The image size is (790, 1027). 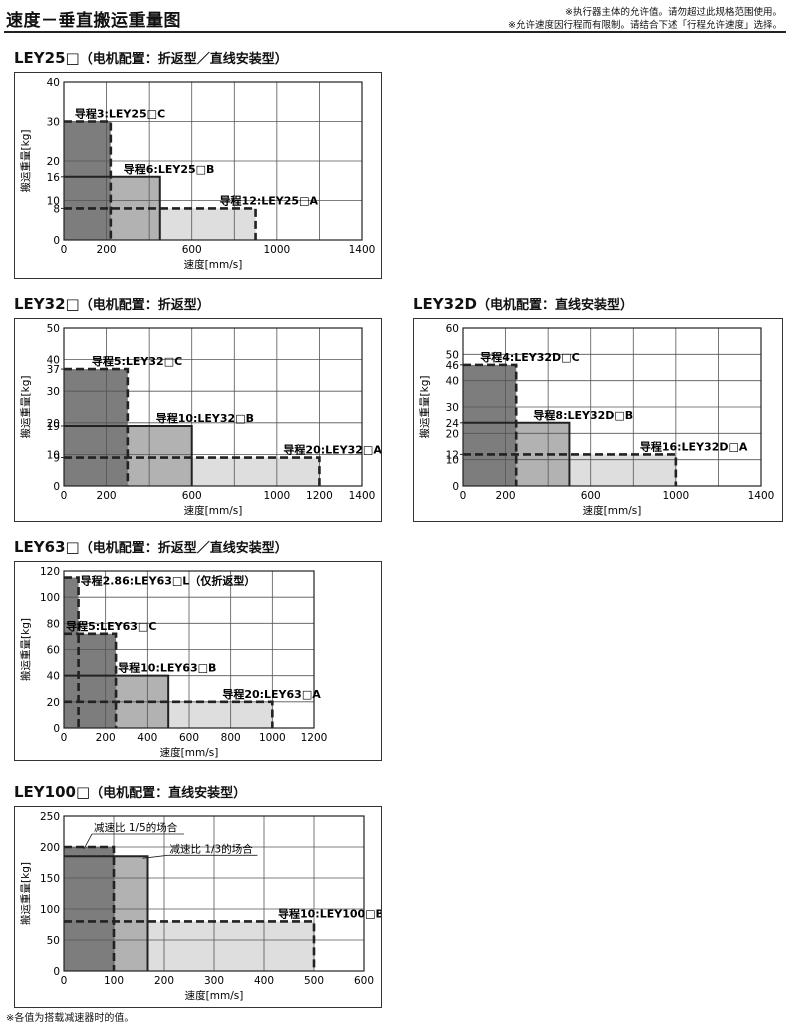 What do you see at coordinates (137, 361) in the screenshot?
I see `series-label: 导程5:LEY32□C` at bounding box center [137, 361].